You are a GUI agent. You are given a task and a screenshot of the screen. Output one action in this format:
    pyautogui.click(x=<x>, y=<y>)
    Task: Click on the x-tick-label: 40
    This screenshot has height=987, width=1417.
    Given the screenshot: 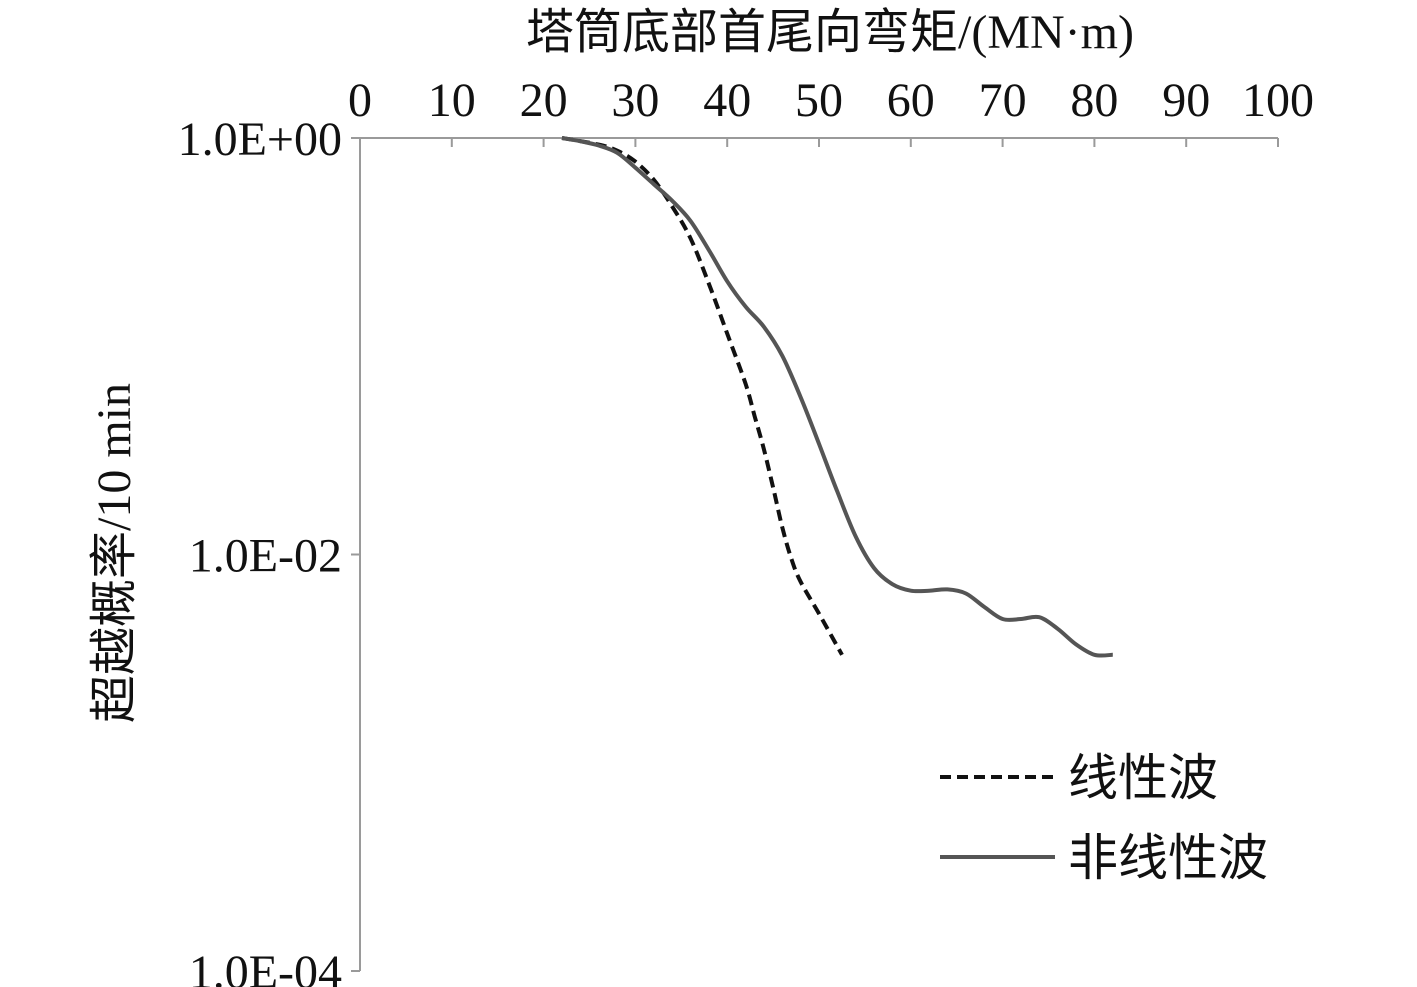 What is the action you would take?
    pyautogui.click(x=727, y=100)
    